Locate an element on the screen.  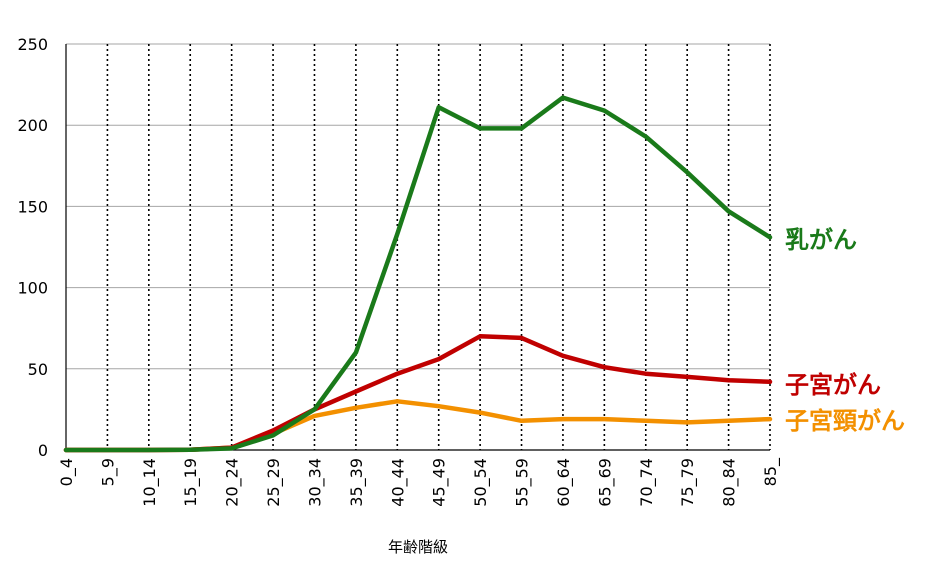
x-tick-label: 75_79 is located at coordinates (688, 482).